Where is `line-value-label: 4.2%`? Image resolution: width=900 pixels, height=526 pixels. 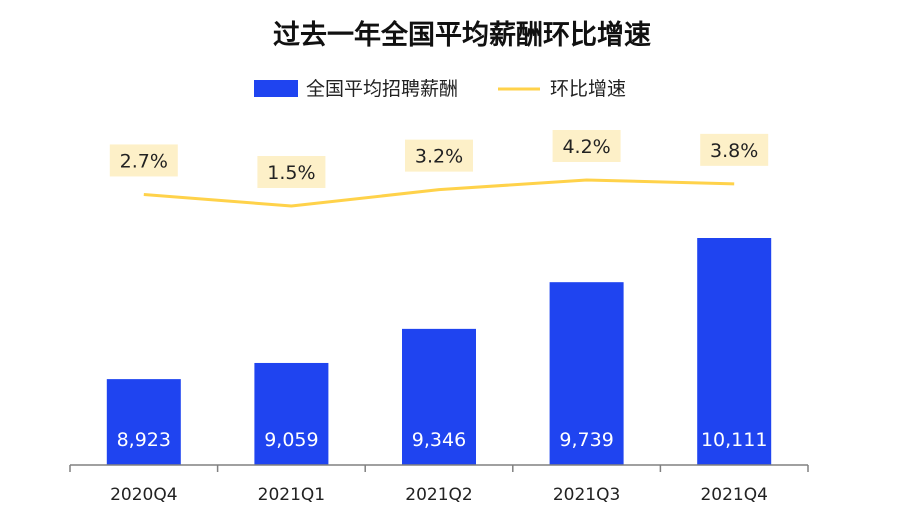
line-value-label: 4.2% is located at coordinates (586, 147).